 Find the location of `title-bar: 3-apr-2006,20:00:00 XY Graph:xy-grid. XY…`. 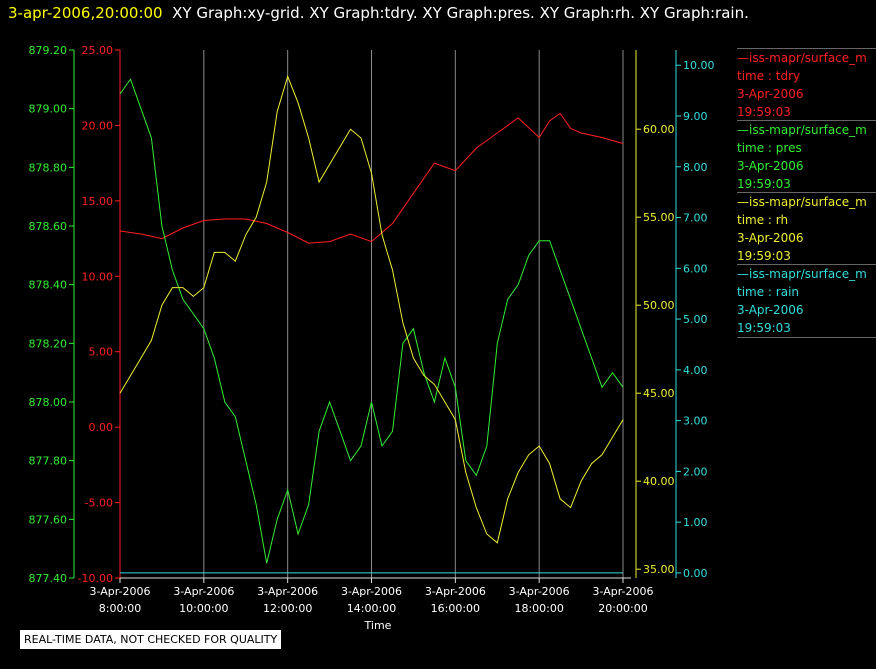

title-bar: 3-apr-2006,20:00:00 XY Graph:xy-grid. XY… is located at coordinates (378, 13).